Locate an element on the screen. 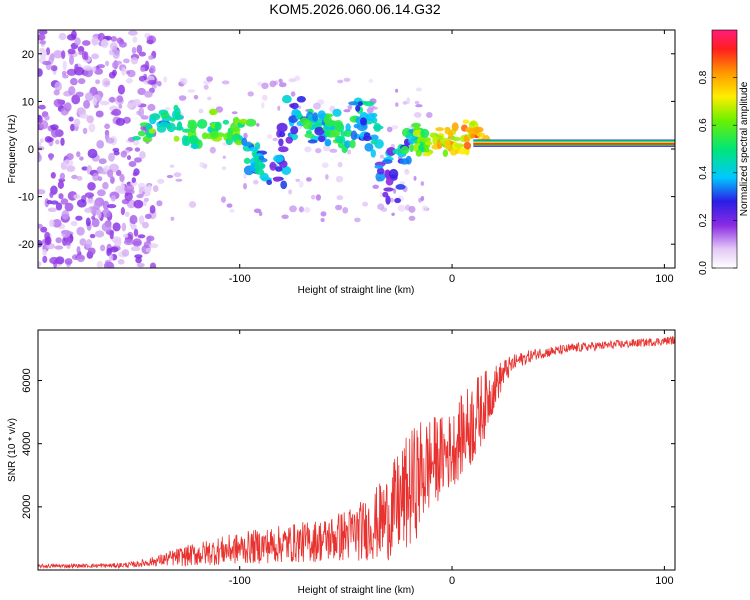  y-tick-label: 20 is located at coordinates (28, 55).